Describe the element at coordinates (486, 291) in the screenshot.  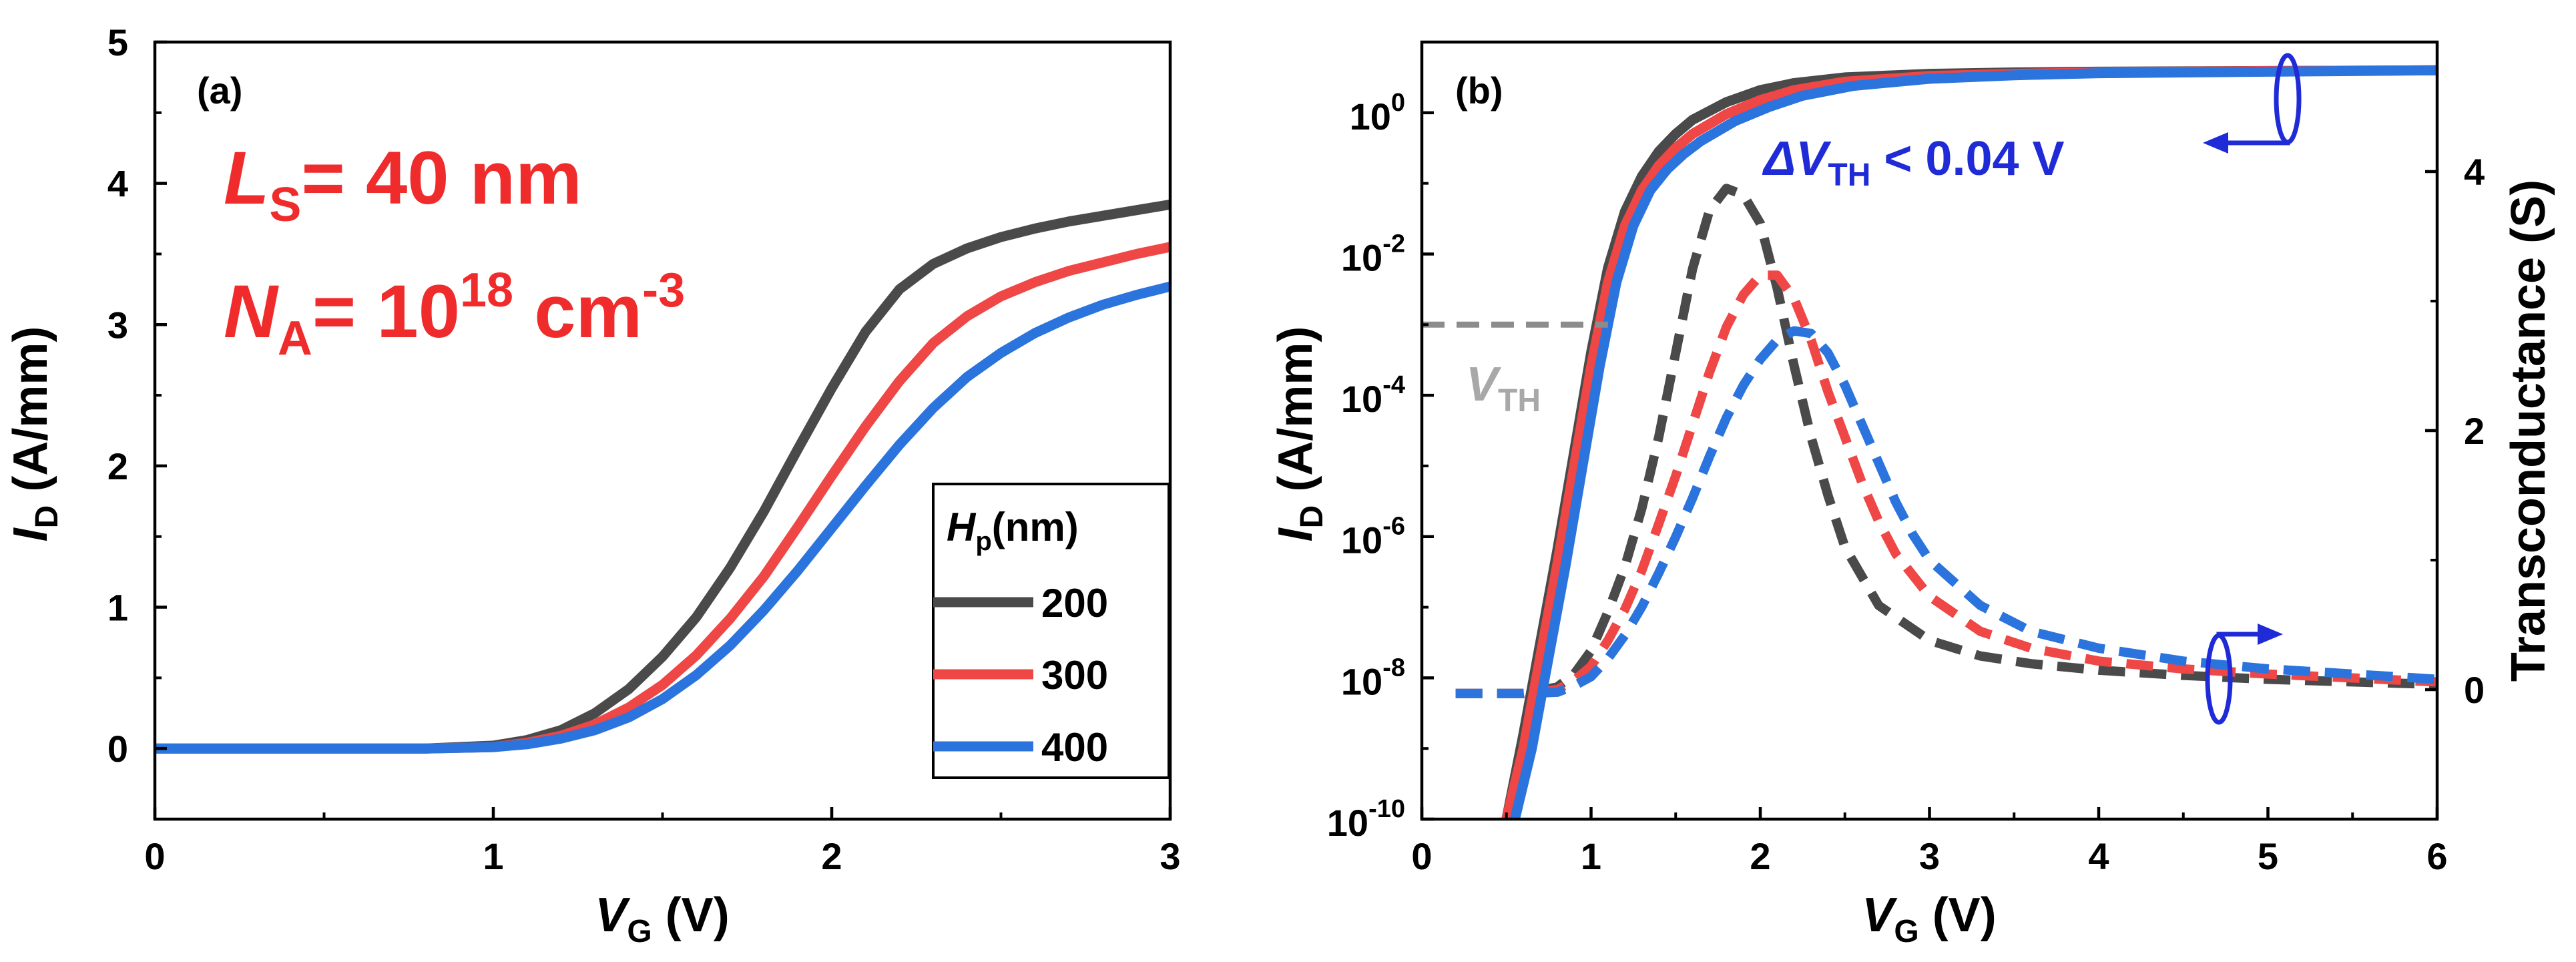
I see `na-exp: 18` at that location.